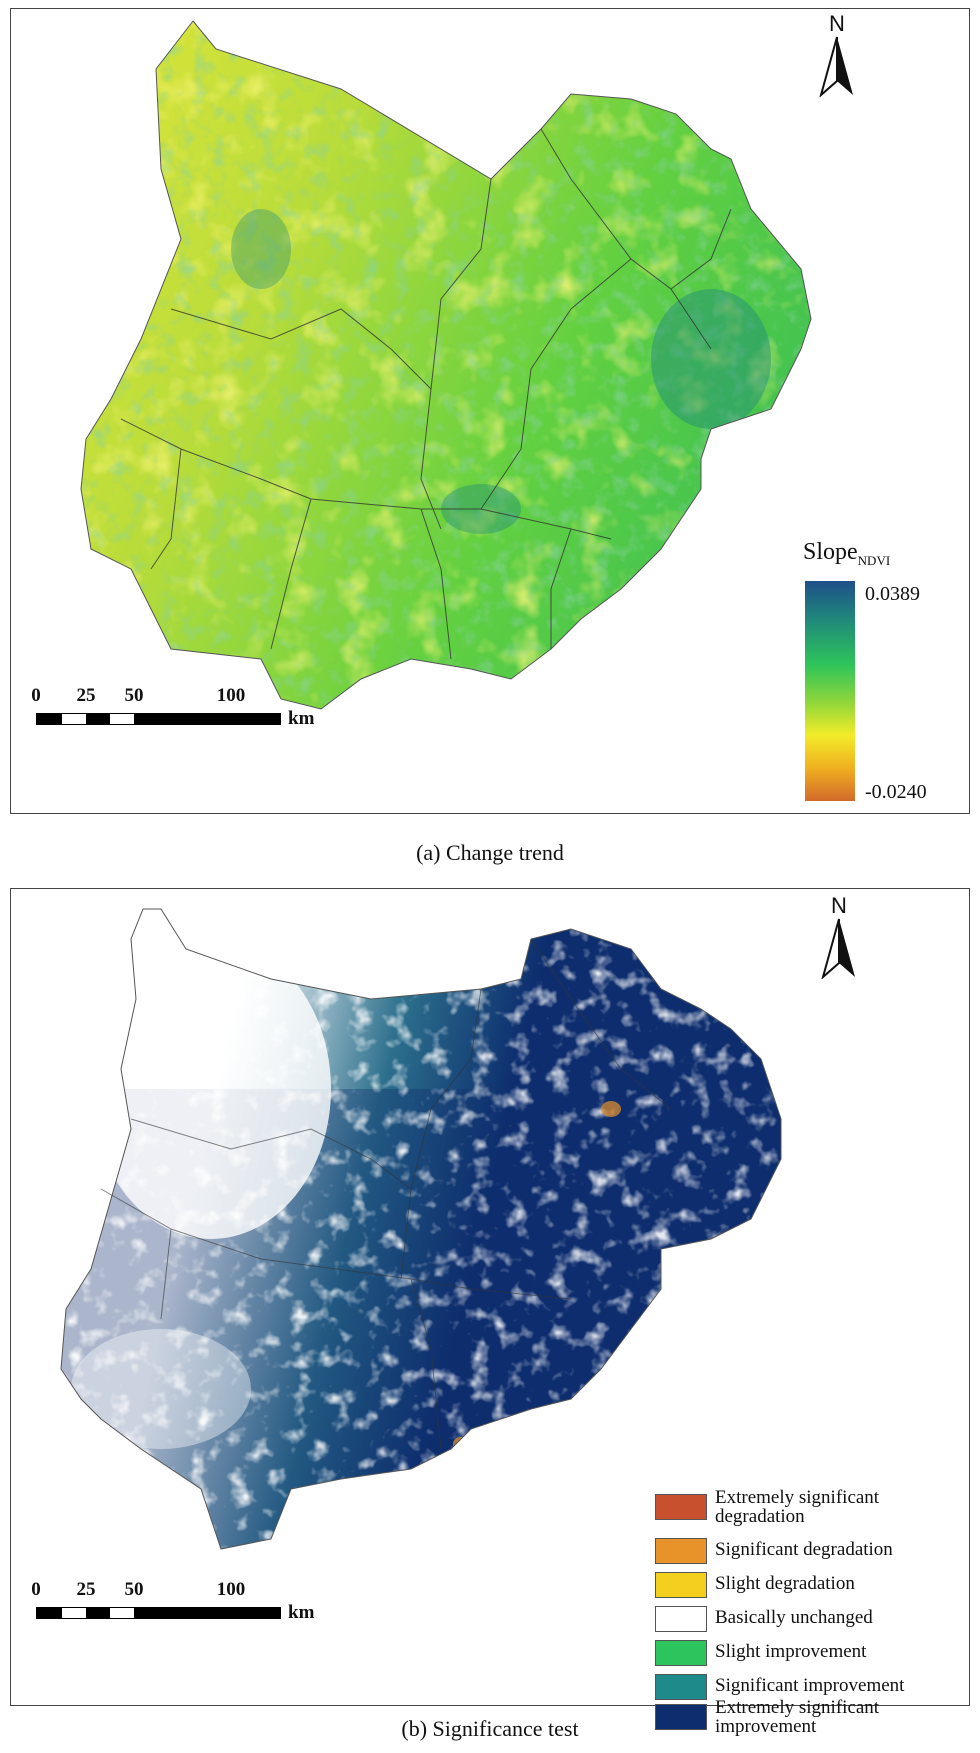  I want to click on legend-item-extreme-improvement: Extremely significant improvement, so click(810, 1715).